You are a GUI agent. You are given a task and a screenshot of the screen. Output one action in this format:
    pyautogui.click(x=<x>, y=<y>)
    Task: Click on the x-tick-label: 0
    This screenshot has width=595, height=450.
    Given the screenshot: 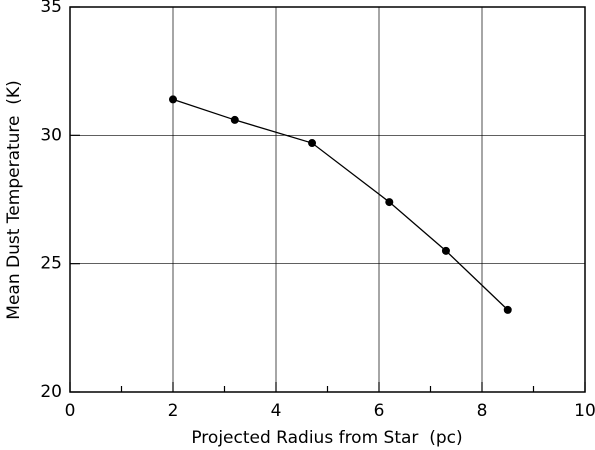 What is the action you would take?
    pyautogui.click(x=70, y=411)
    